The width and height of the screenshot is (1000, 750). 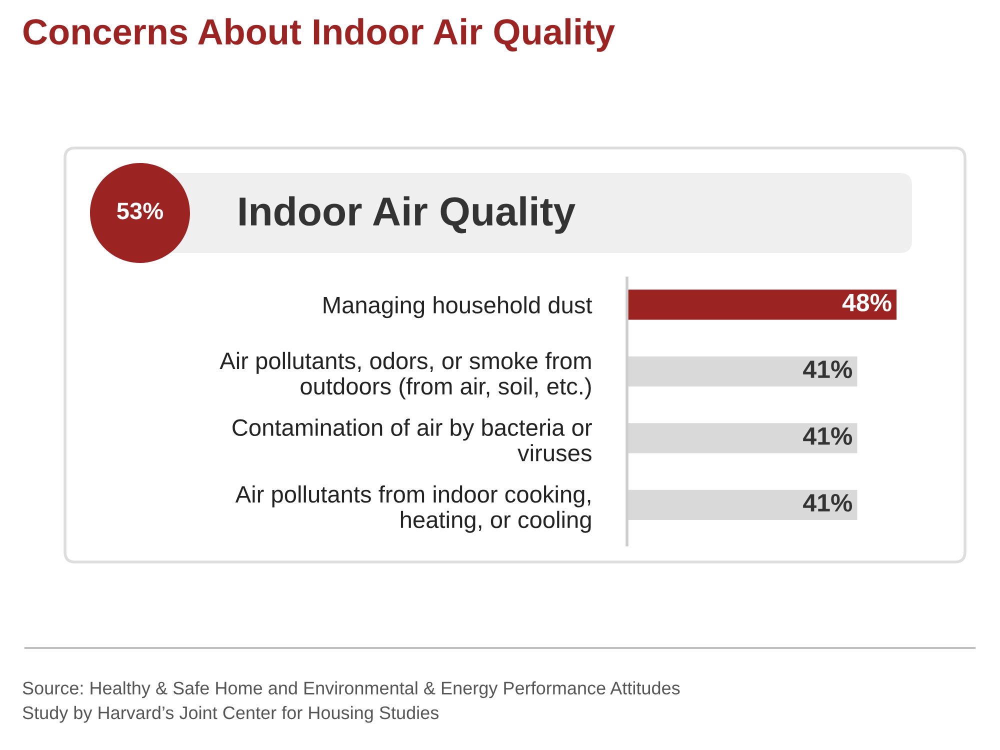 What do you see at coordinates (412, 440) in the screenshot?
I see `y-tick-label: Contamination of air by bacteria or viruses` at bounding box center [412, 440].